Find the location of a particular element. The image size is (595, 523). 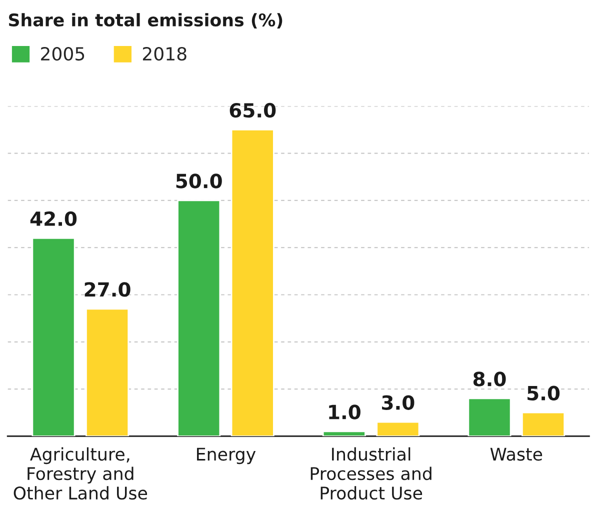

x-tick-label: Agriculture, Forestry and Other Land Use is located at coordinates (81, 473).